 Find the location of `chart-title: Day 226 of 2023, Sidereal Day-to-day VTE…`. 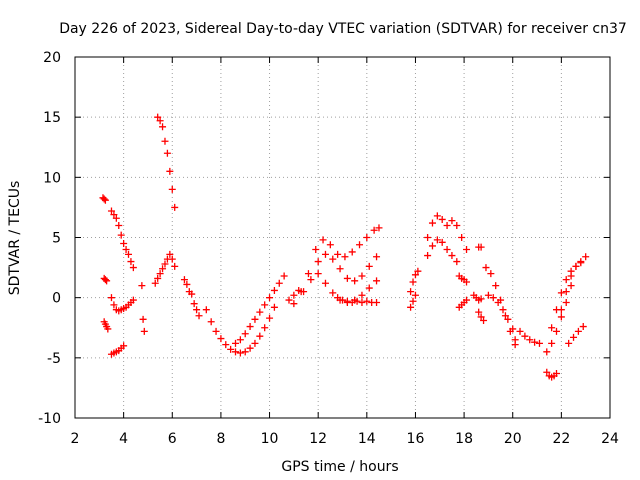

chart-title: Day 226 of 2023, Sidereal Day-to-day VTE… is located at coordinates (343, 29).